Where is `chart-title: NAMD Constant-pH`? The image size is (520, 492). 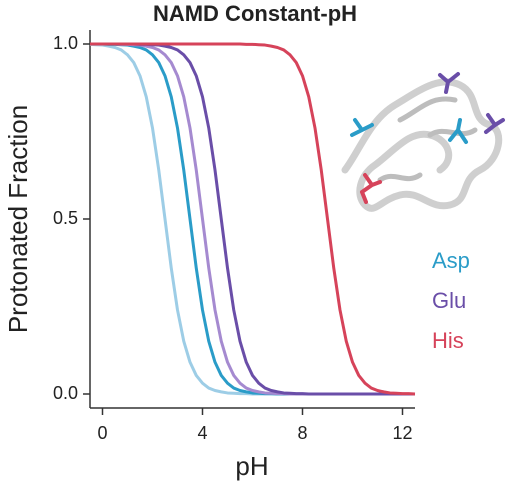
chart-title: NAMD Constant-pH is located at coordinates (255, 13).